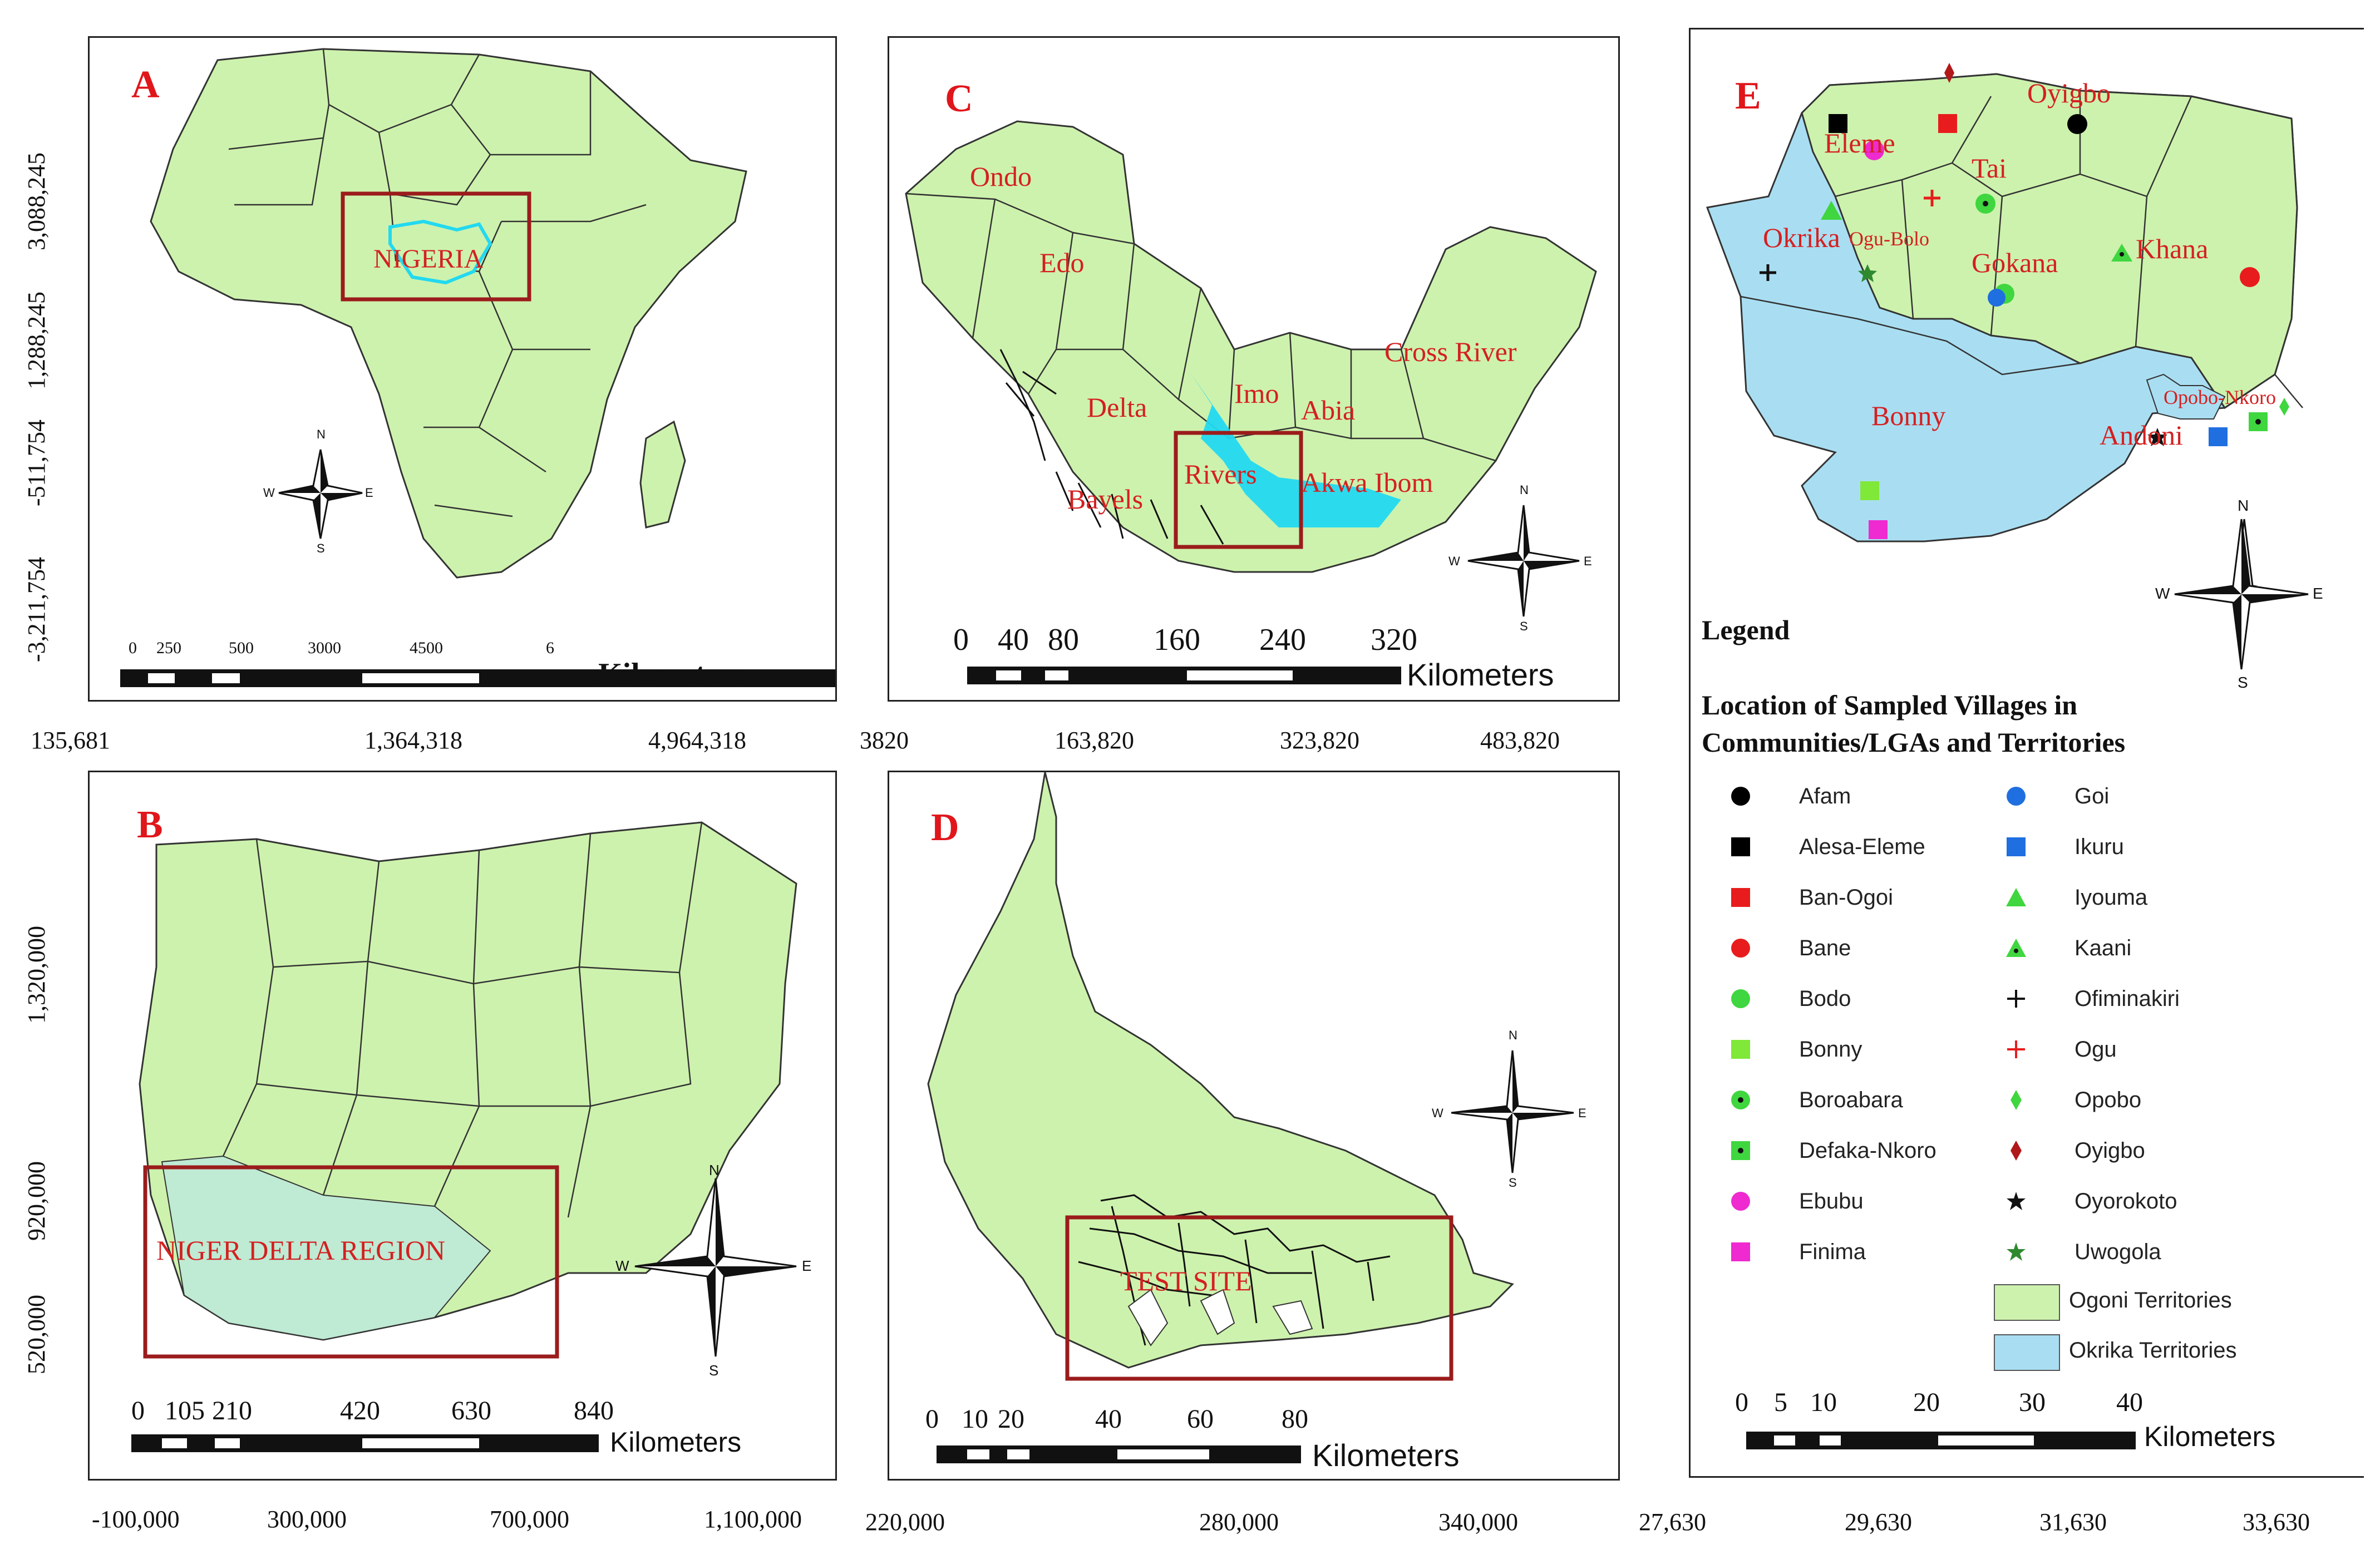 Image resolution: width=2380 pixels, height=1559 pixels. Describe the element at coordinates (550, 648) in the screenshot. I see `scale-tick: 6` at that location.